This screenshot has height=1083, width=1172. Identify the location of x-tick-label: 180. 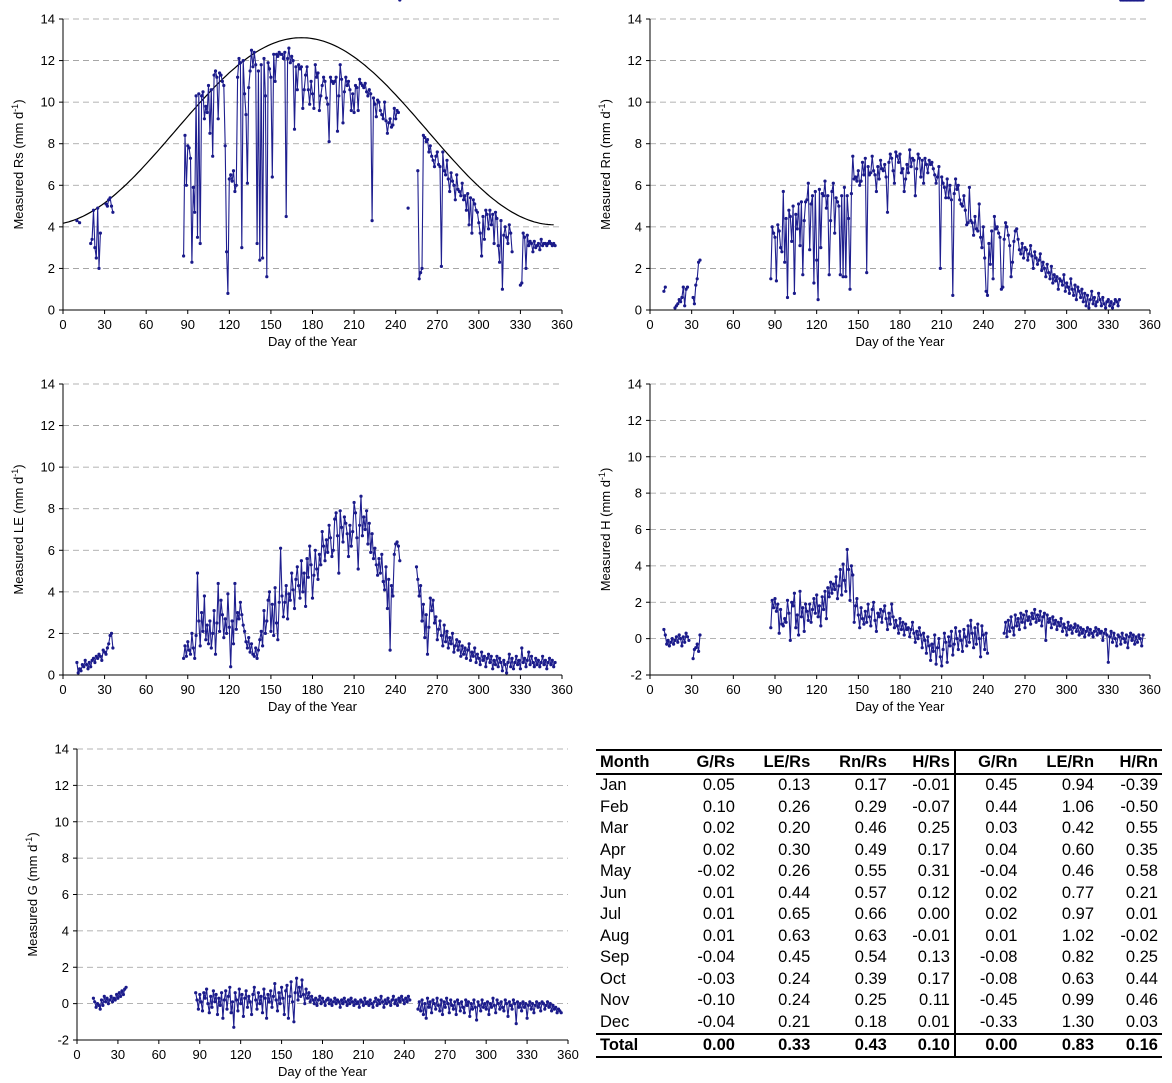
(313, 689).